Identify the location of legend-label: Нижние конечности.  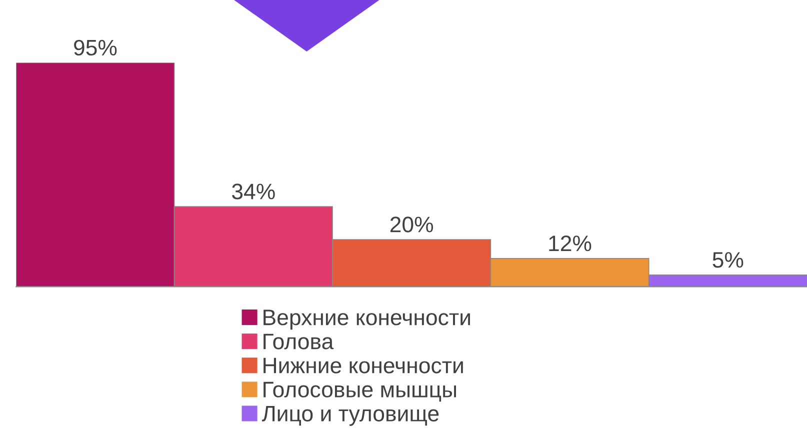
(363, 366).